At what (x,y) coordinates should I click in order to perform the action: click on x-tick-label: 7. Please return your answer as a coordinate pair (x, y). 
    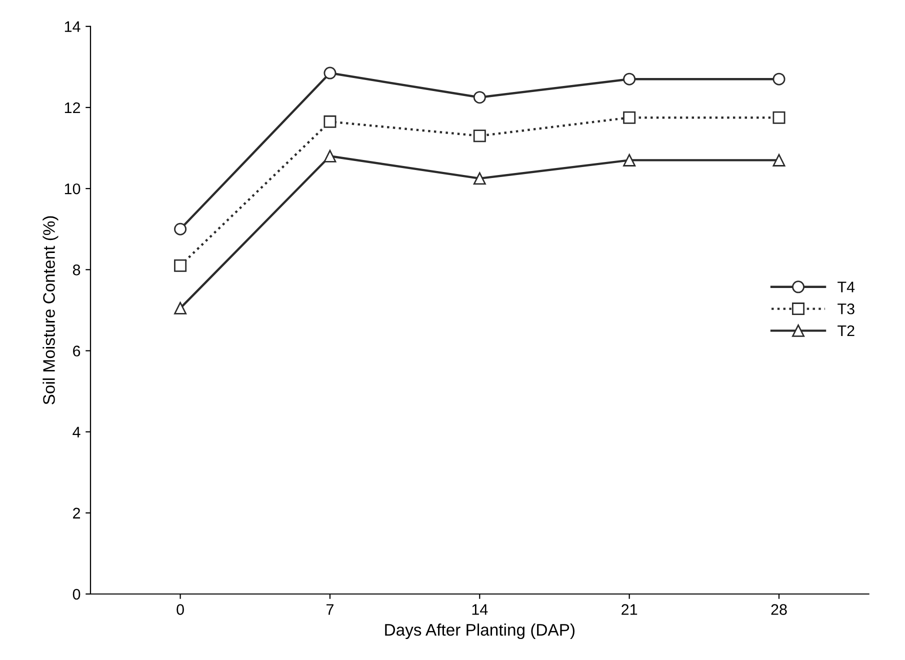
    Looking at the image, I should click on (330, 609).